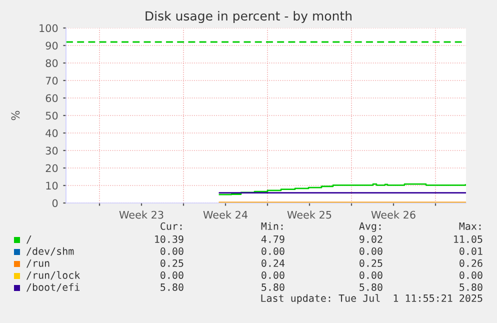 The width and height of the screenshot is (497, 323). Describe the element at coordinates (29, 239) in the screenshot. I see `legend-label: /` at that location.